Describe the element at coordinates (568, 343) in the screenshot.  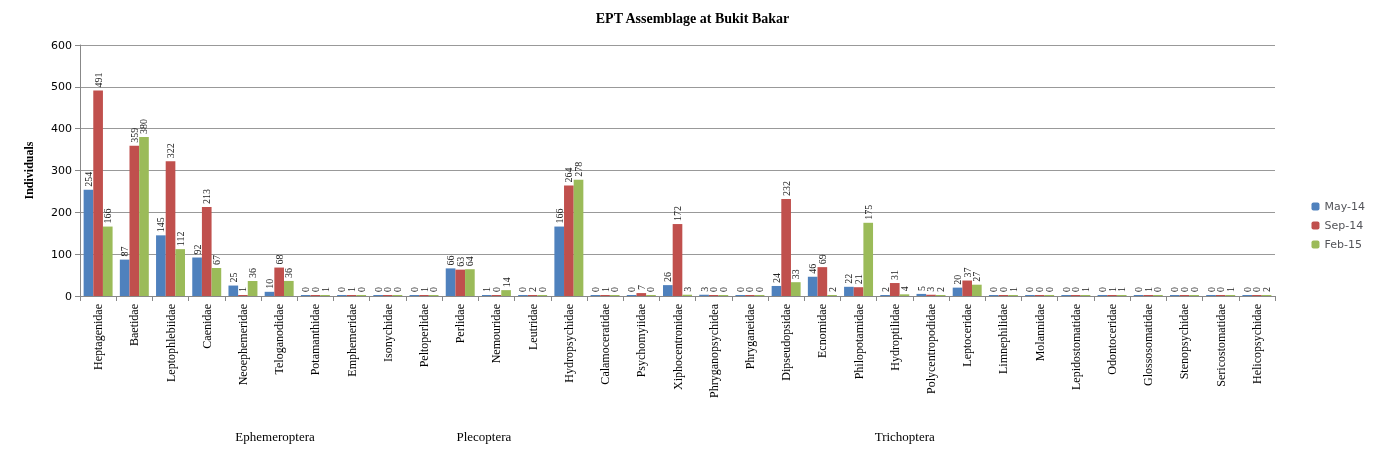
I see `x-tick-label: Hydropsychidae` at that location.